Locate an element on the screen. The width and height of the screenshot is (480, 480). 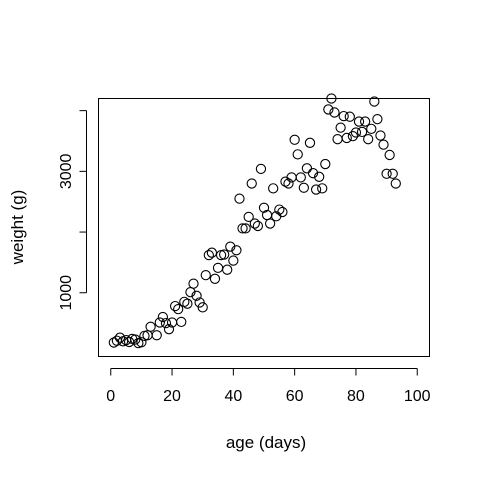
y-tick-label: 1000 is located at coordinates (66, 293).